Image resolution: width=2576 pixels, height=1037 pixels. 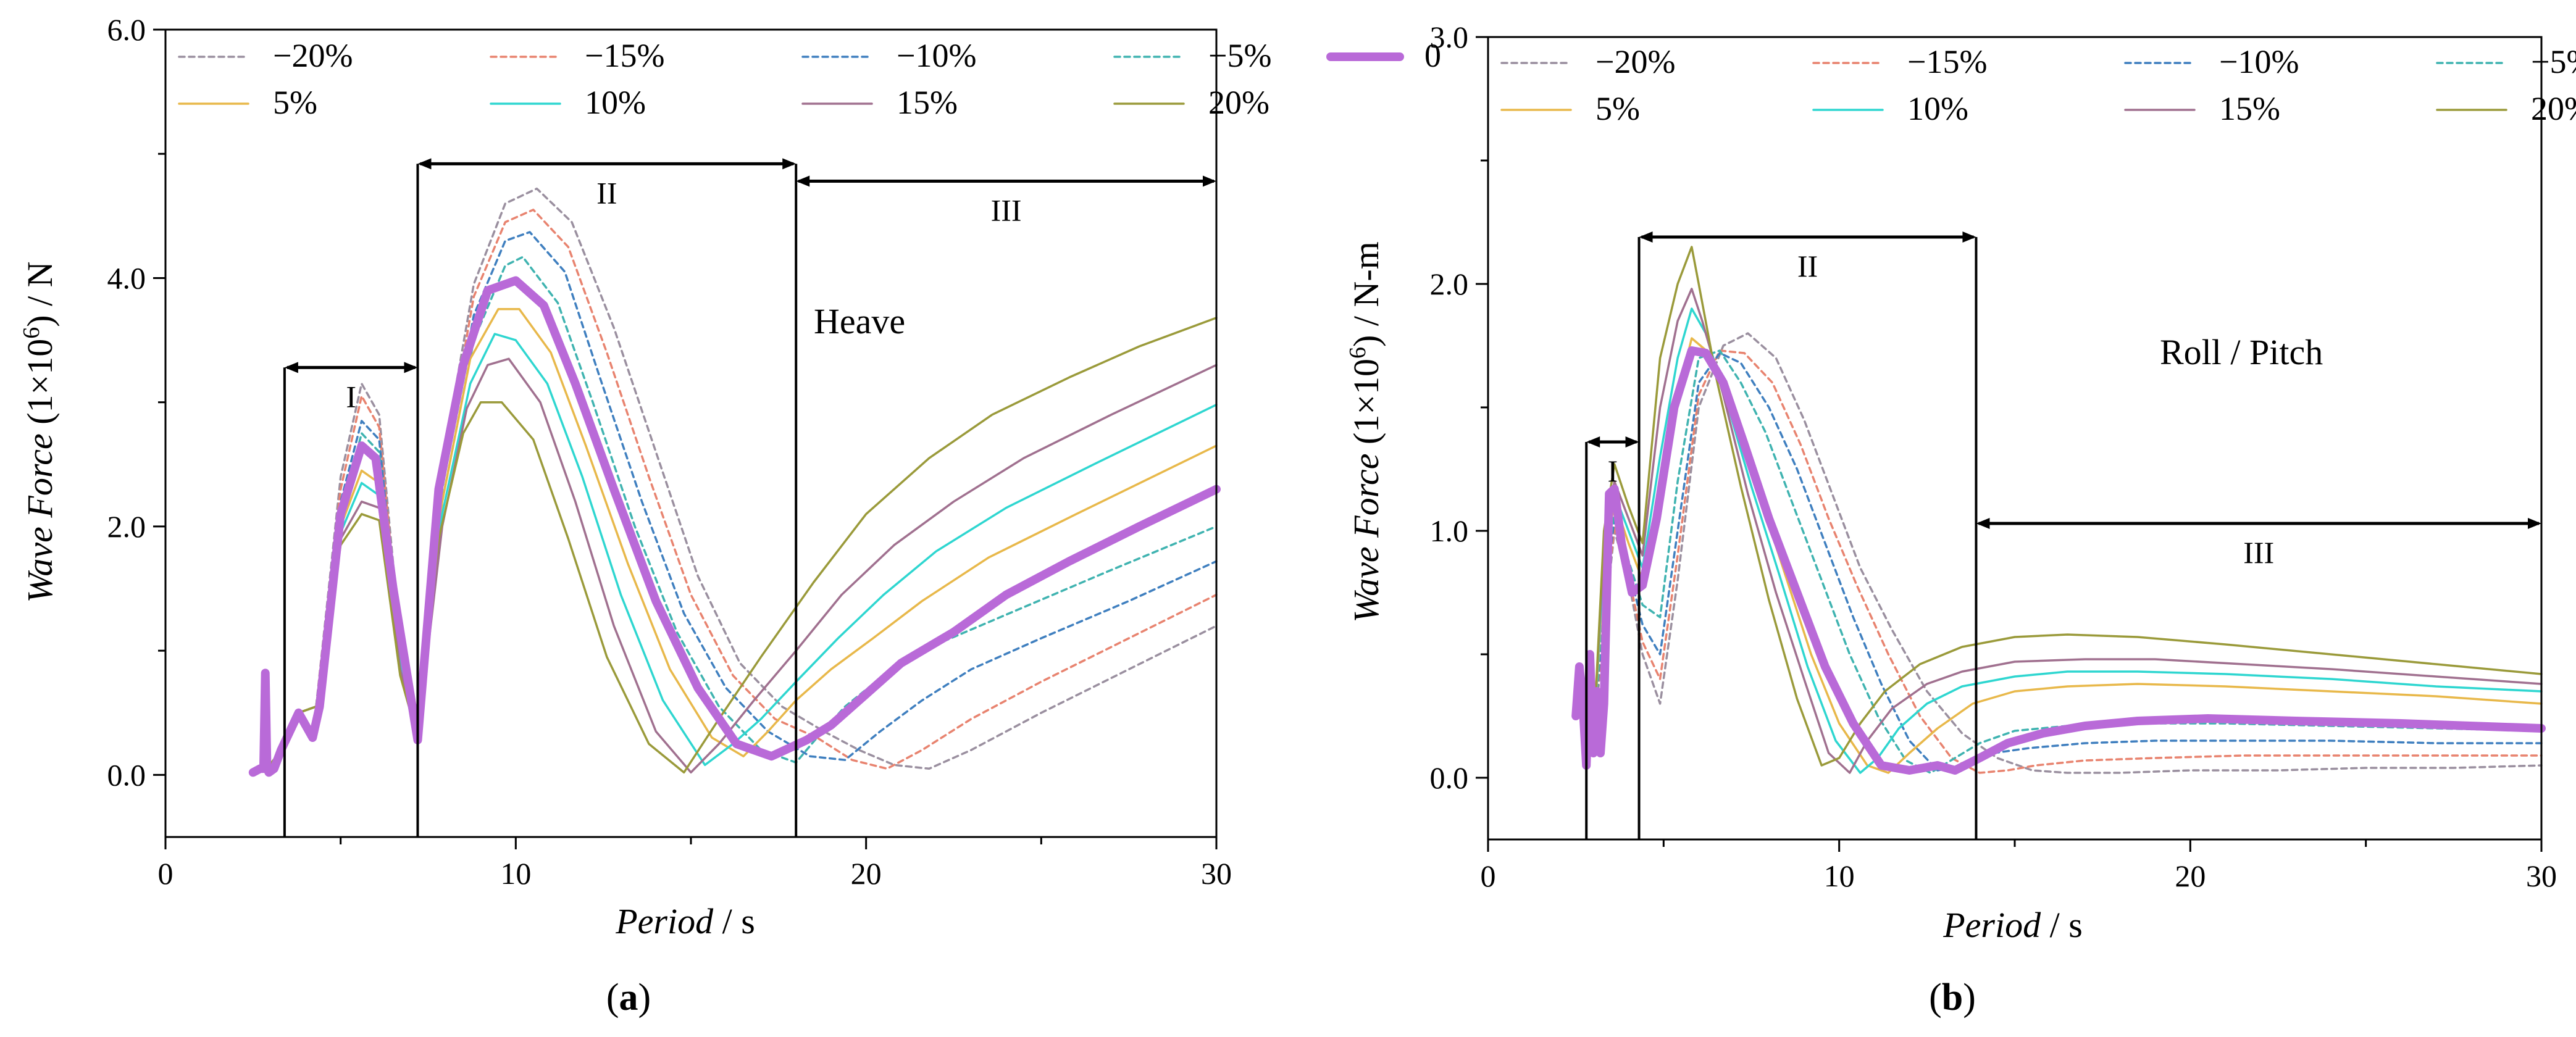 I want to click on panel-b-legend-label-3: −5%, so click(x=2553, y=61).